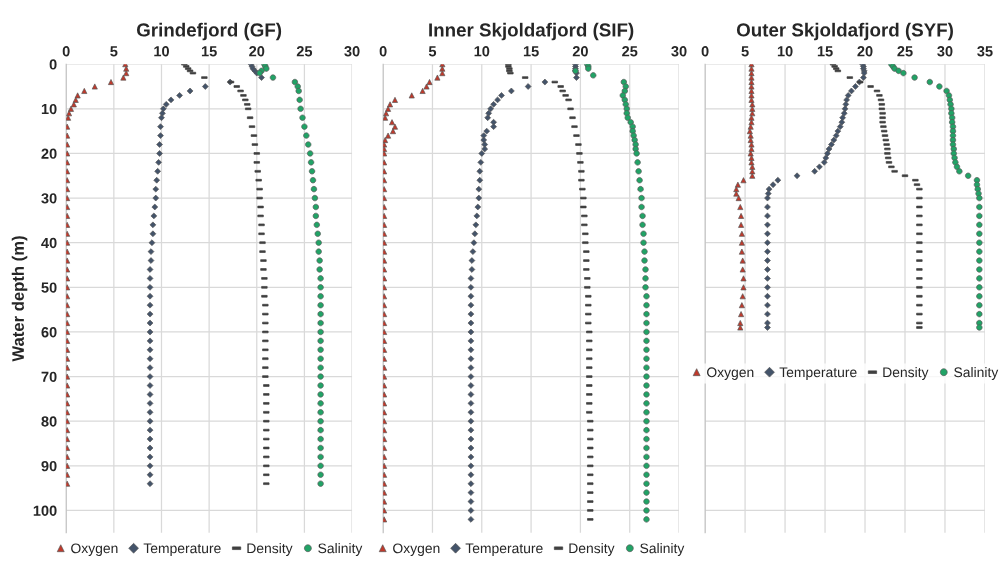 The width and height of the screenshot is (1003, 568). Describe the element at coordinates (416, 549) in the screenshot. I see `series-label: Oxygen` at that location.